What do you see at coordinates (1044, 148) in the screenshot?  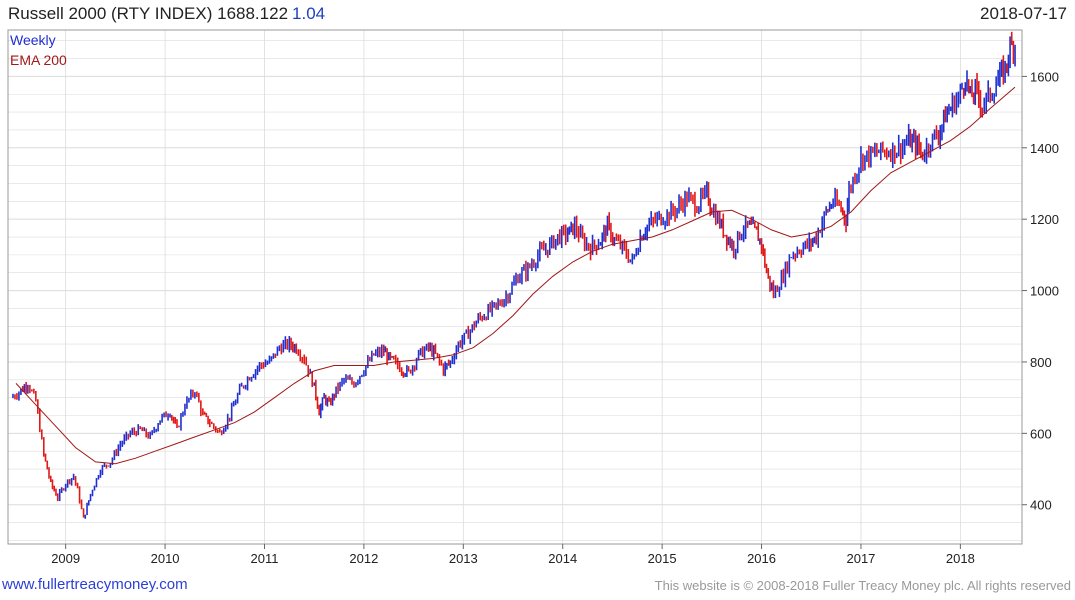 I see `y-tick-label: 1400` at bounding box center [1044, 148].